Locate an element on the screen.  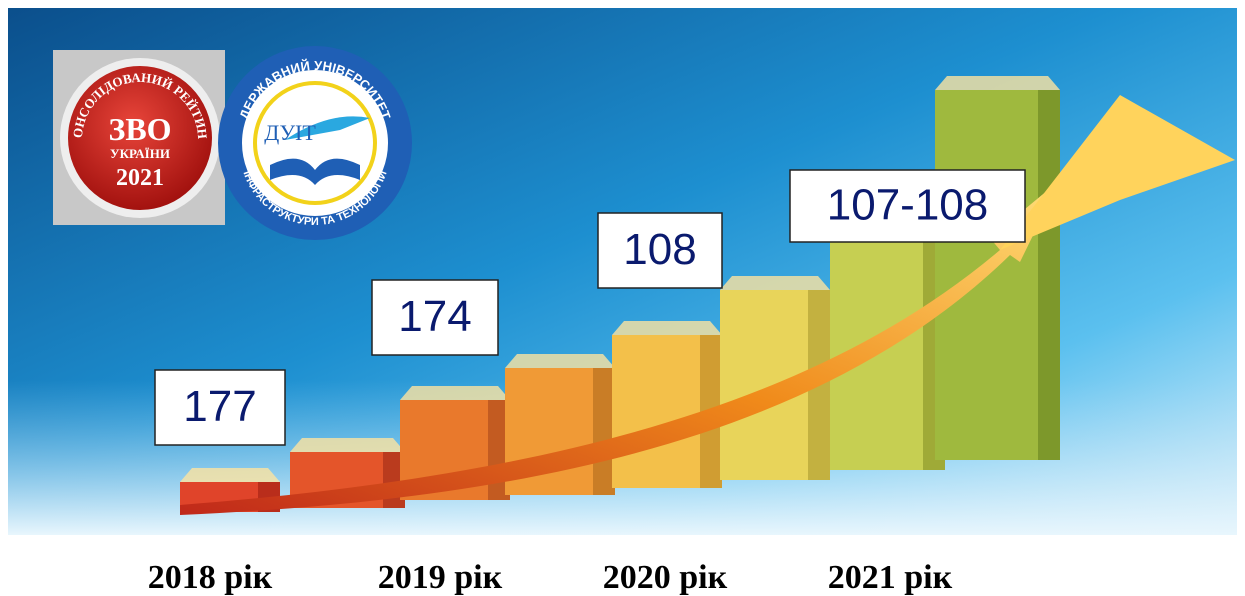
rank-value: 177 is located at coordinates (219, 406).